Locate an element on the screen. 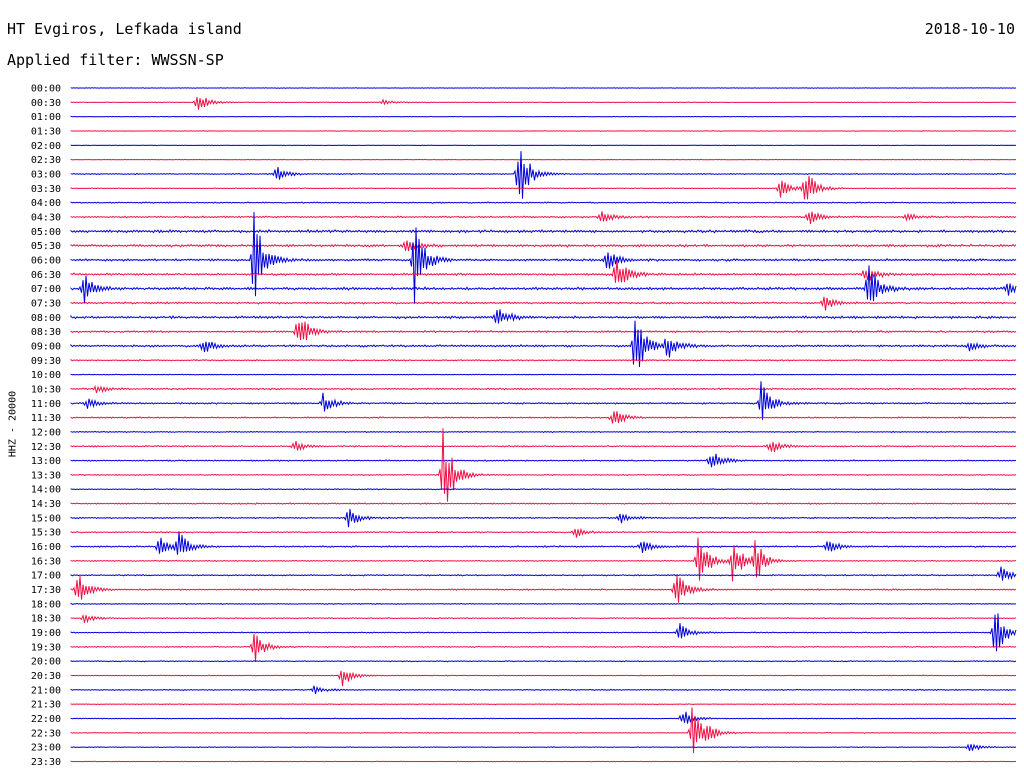 The height and width of the screenshot is (780, 1024). time-label: 16:00 is located at coordinates (46, 547).